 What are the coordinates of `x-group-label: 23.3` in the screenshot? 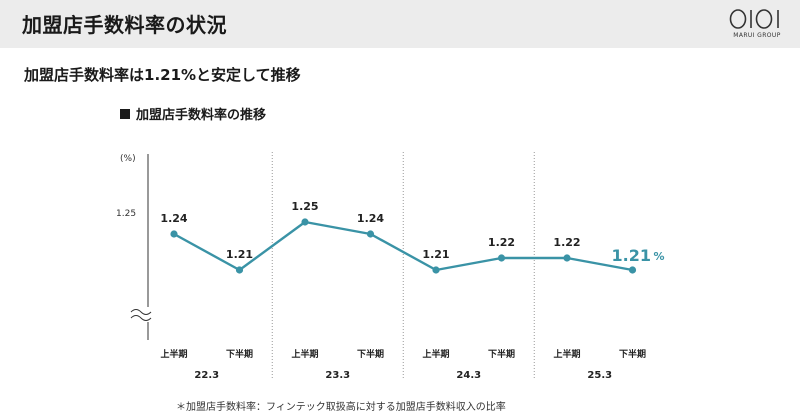 It's located at (337, 375).